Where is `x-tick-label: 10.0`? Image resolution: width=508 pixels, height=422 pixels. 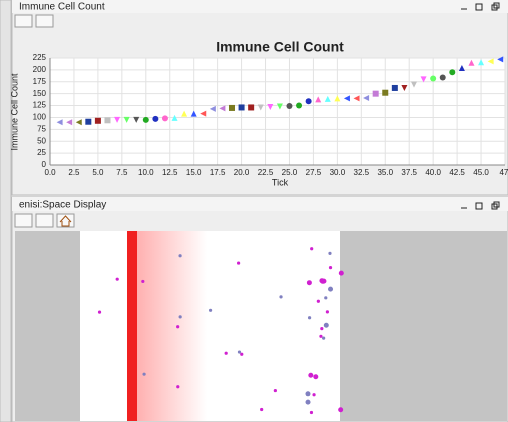
x-tick-label: 10.0 is located at coordinates (146, 172).